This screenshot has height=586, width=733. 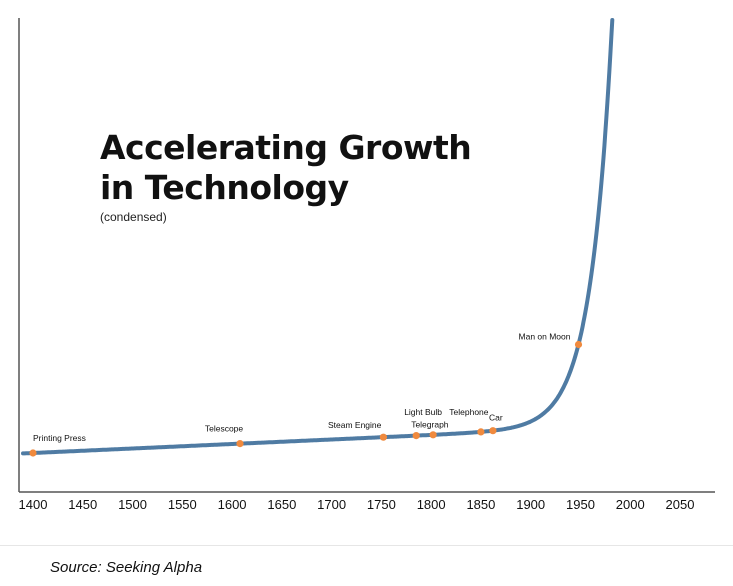 What do you see at coordinates (366, 545) in the screenshot?
I see `divider` at bounding box center [366, 545].